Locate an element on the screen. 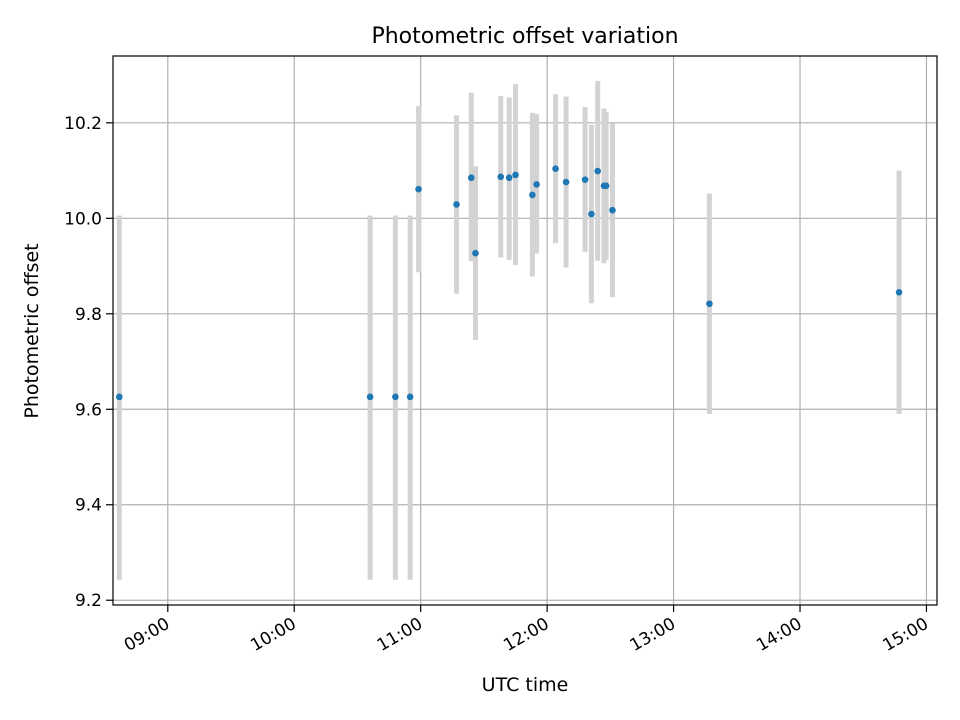 The width and height of the screenshot is (960, 720). y-tick-label: 9.6 is located at coordinates (88, 410).